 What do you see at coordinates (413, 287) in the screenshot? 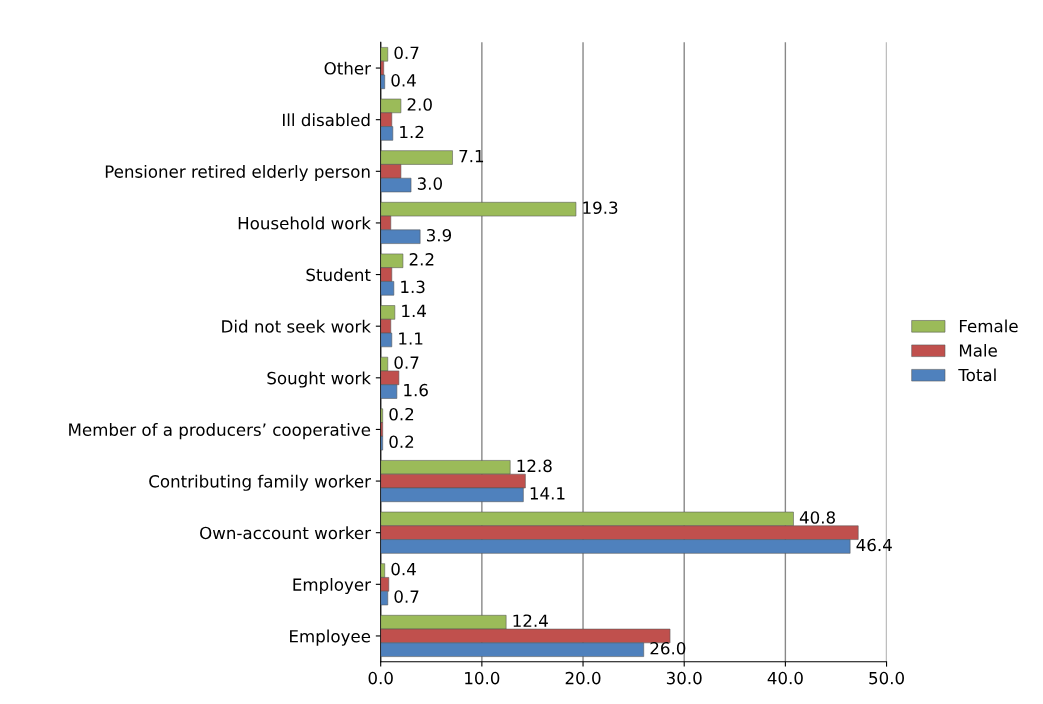
I see `data-label: 1.3` at bounding box center [413, 287].